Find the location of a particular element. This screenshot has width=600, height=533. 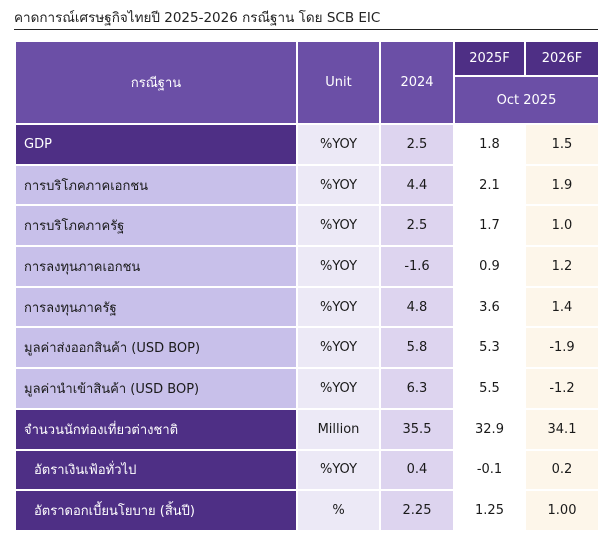

value-2025f: 1.8 is located at coordinates (489, 144).